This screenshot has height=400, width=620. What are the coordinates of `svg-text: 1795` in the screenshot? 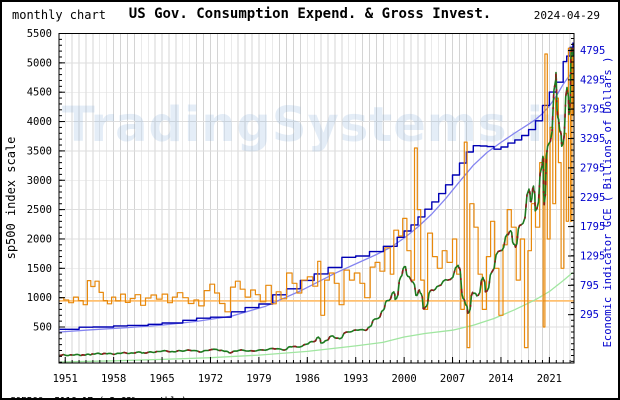 It's located at (592, 227).